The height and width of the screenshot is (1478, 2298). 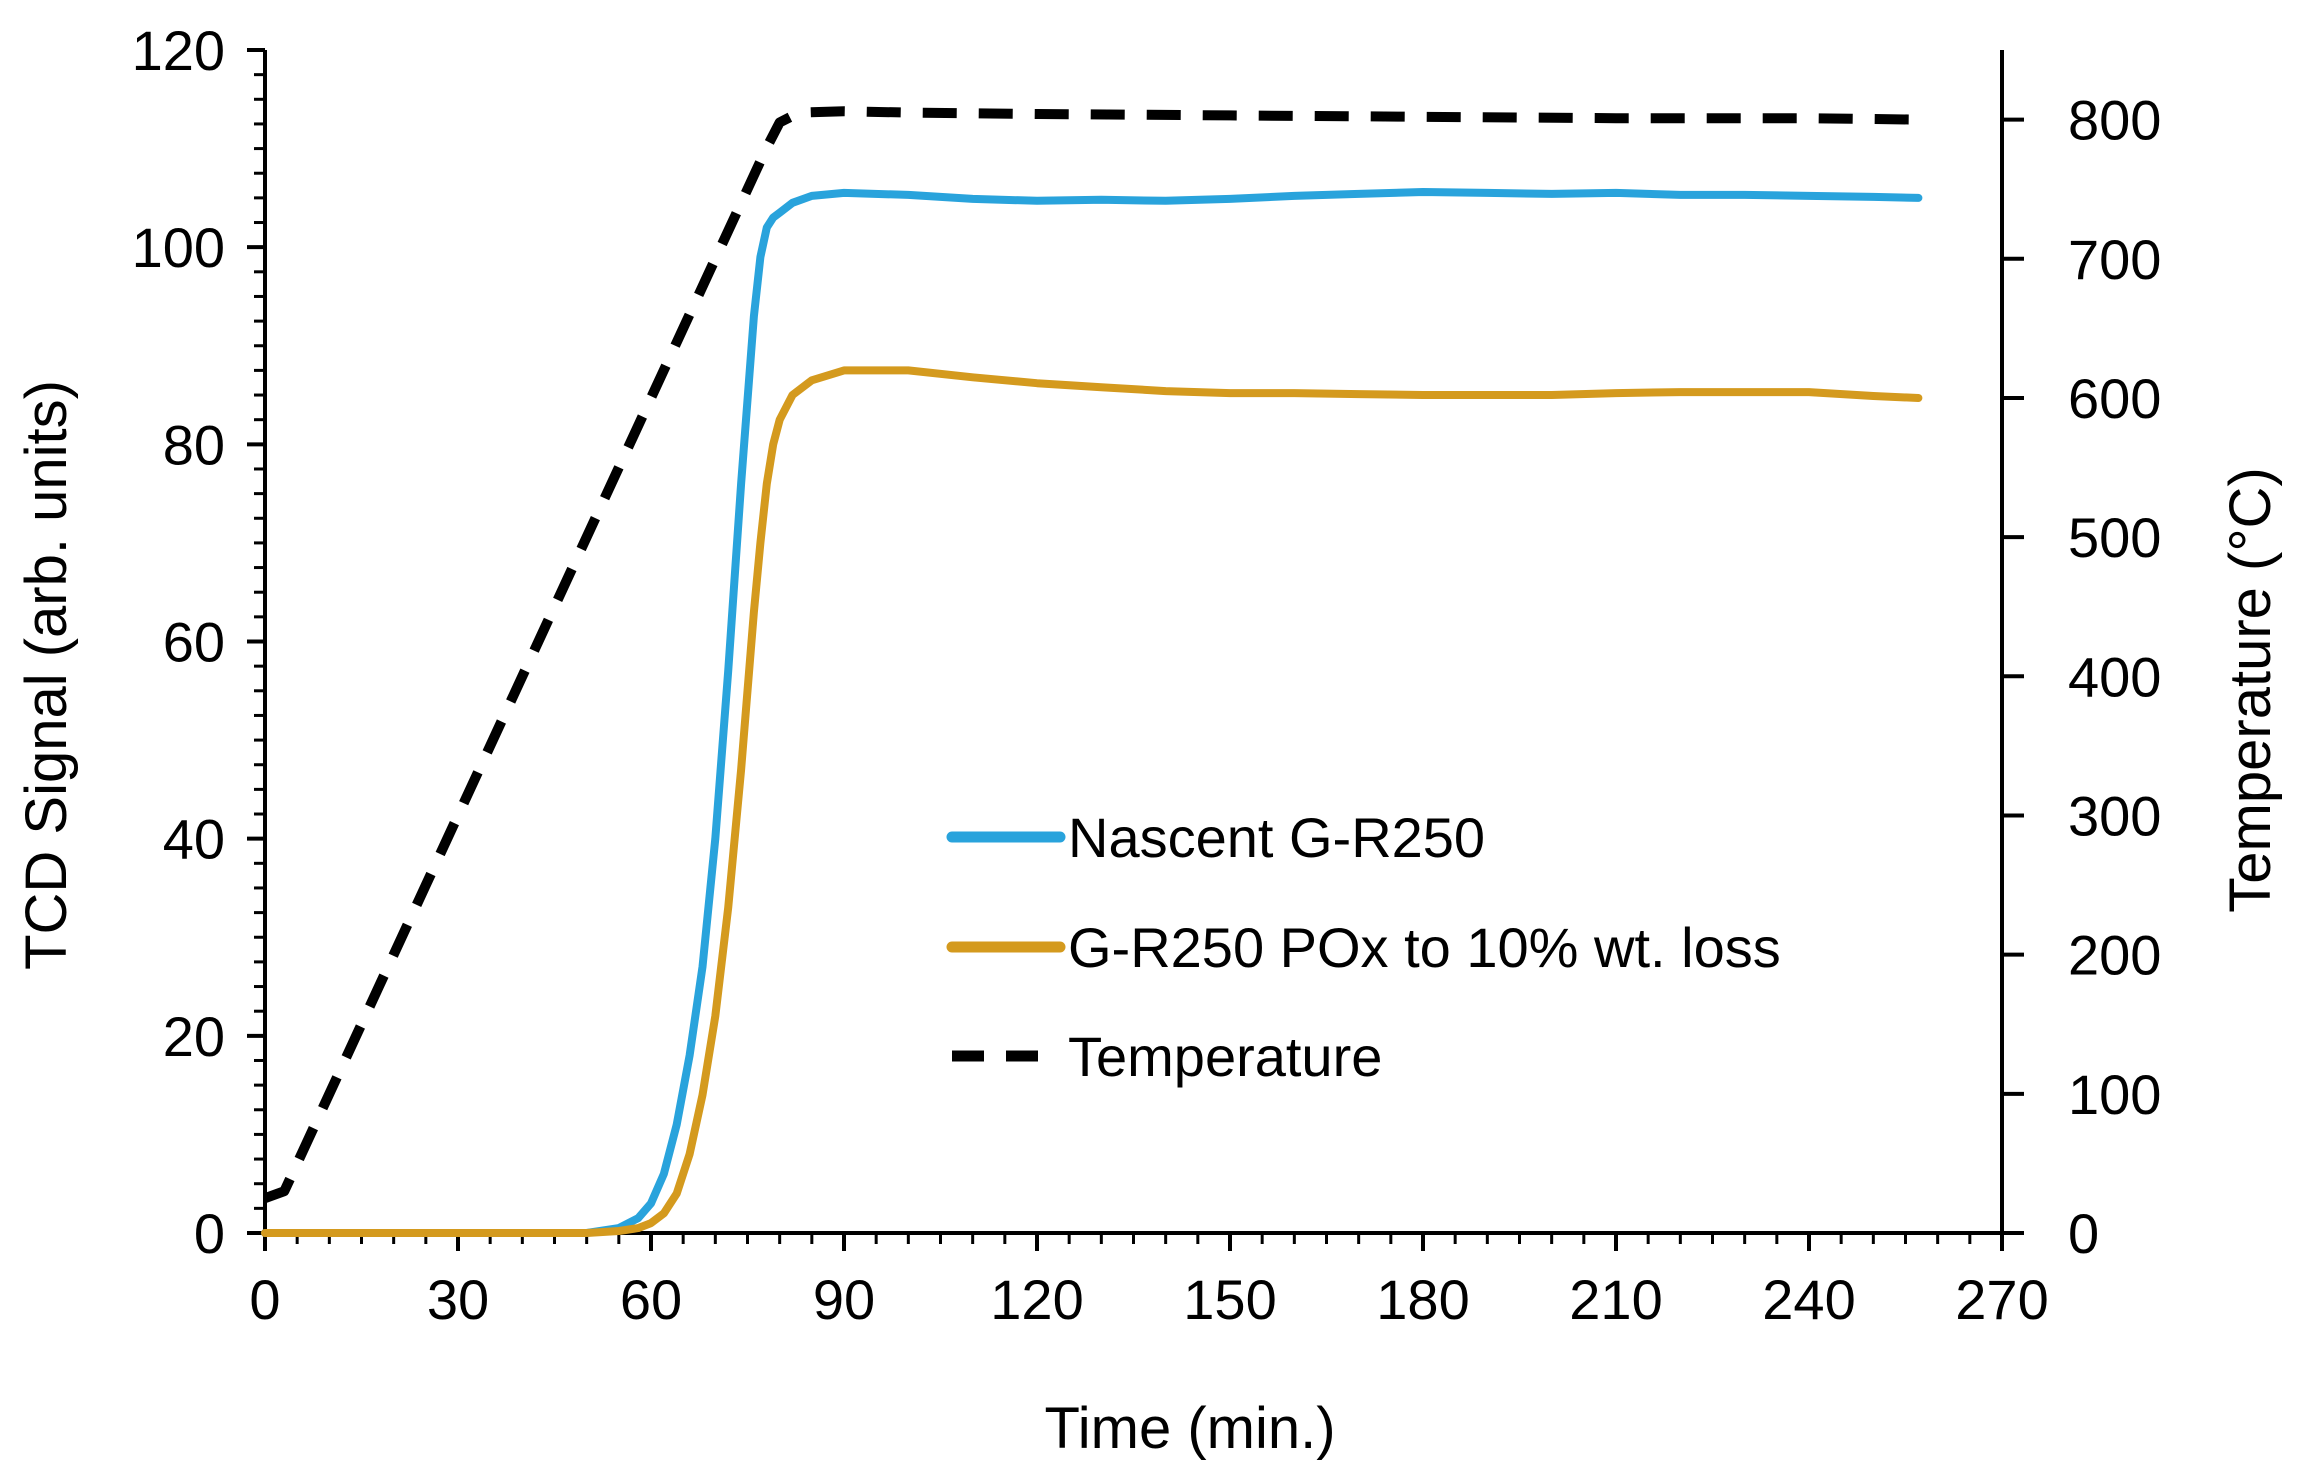 What do you see at coordinates (2001, 1299) in the screenshot?
I see `x-tick-label: 270` at bounding box center [2001, 1299].